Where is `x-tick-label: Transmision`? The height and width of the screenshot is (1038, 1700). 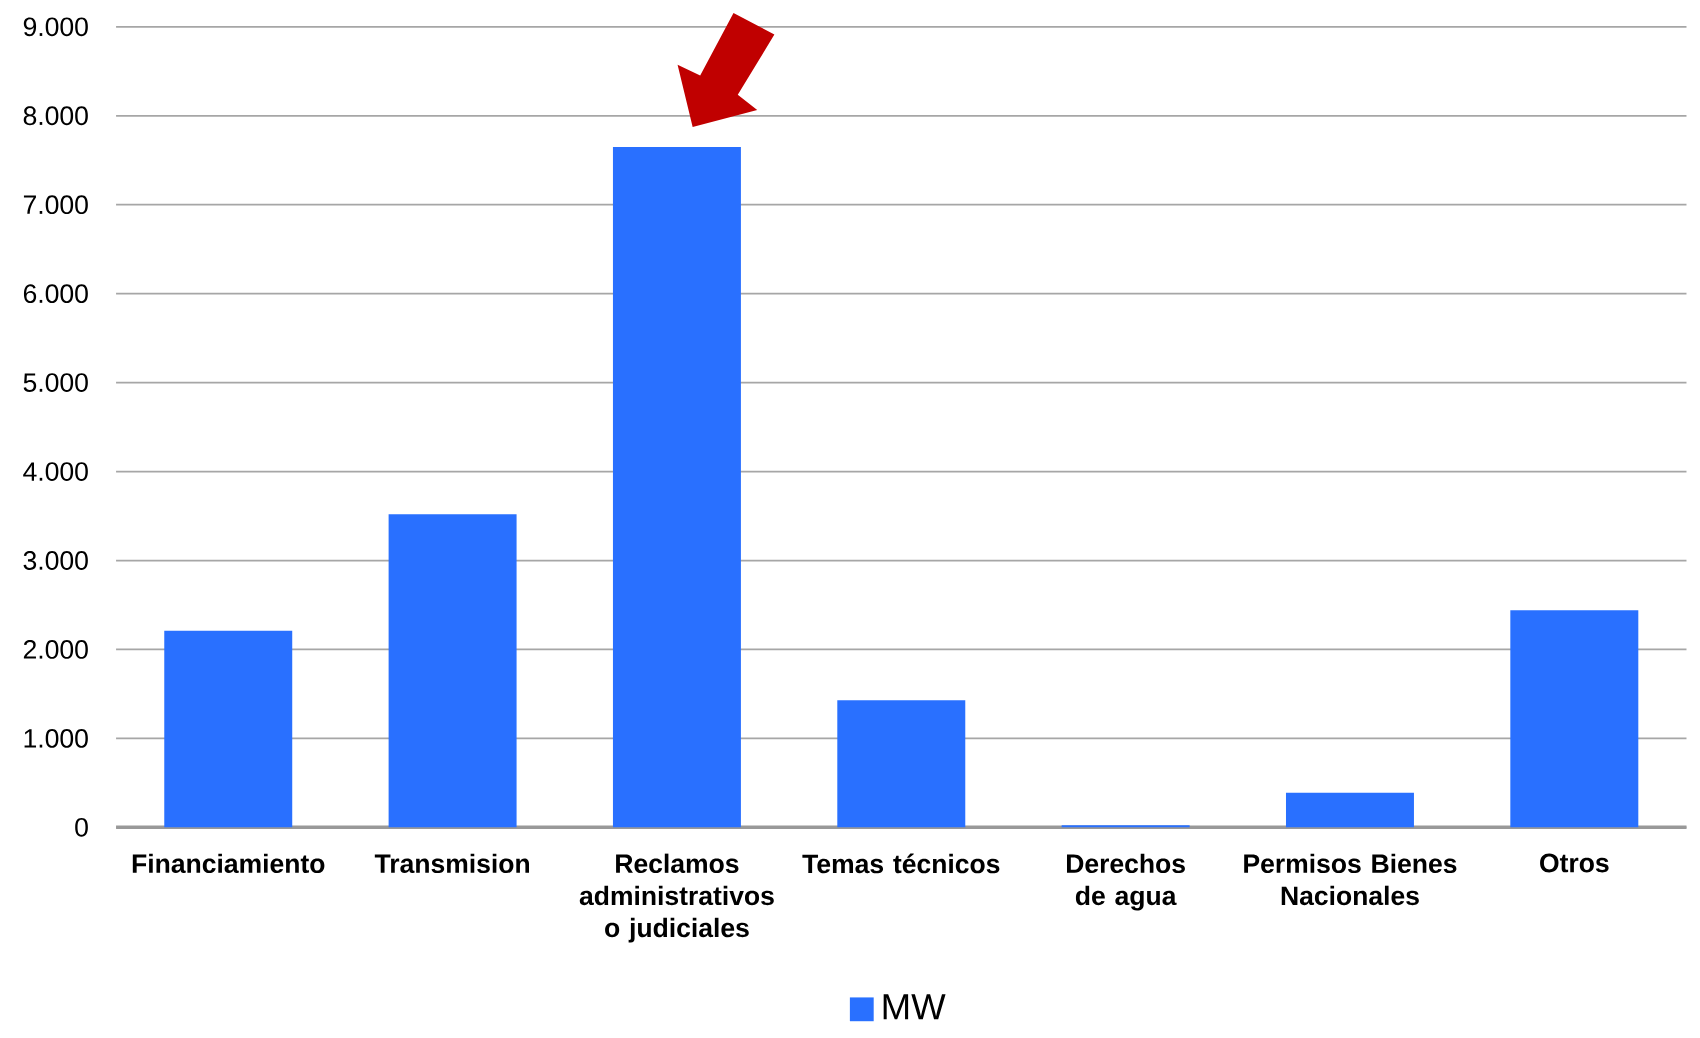 x-tick-label: Transmision is located at coordinates (451, 863).